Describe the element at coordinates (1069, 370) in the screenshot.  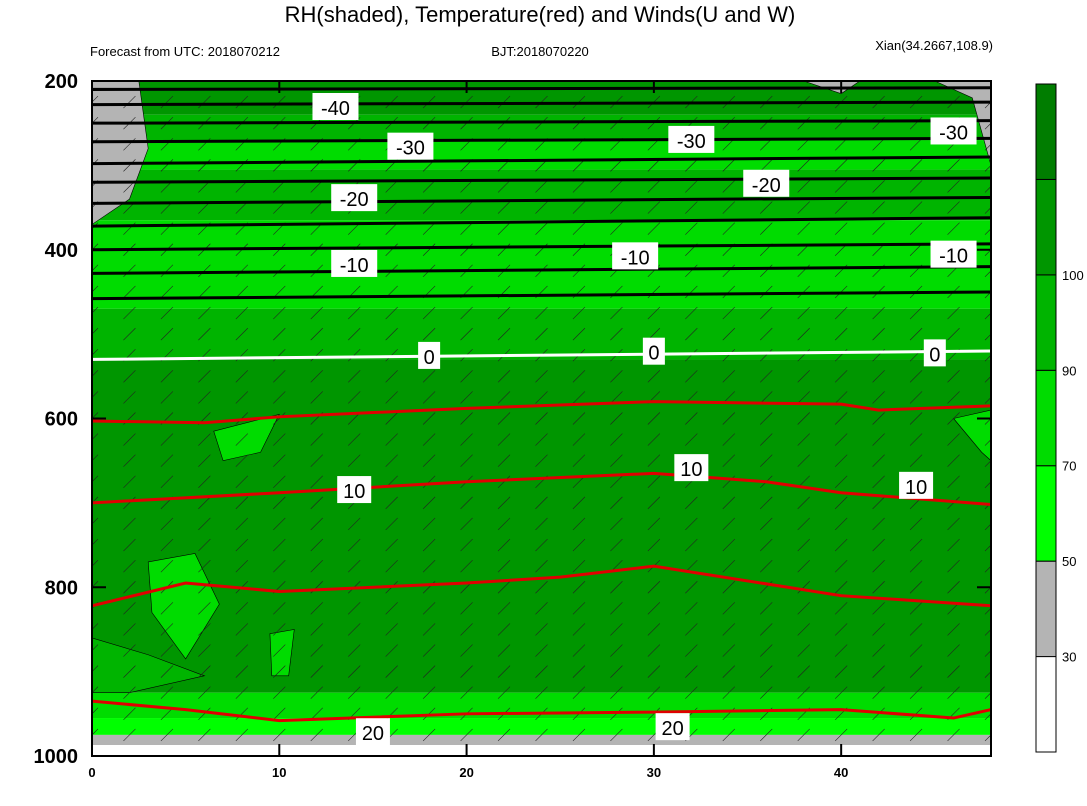
I see `colorbar-label: 90` at that location.